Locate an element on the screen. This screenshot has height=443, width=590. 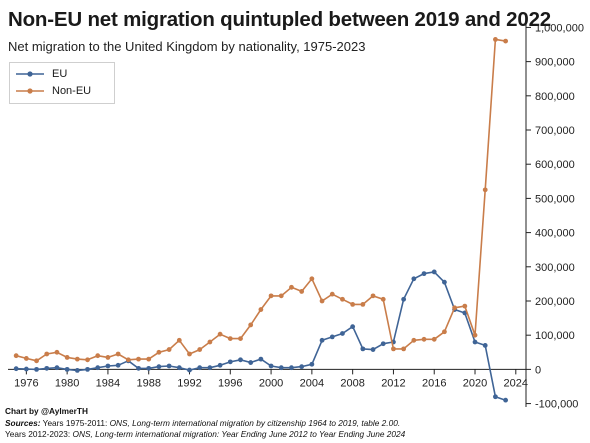
point-non-eu-2021 is located at coordinates (485, 189).